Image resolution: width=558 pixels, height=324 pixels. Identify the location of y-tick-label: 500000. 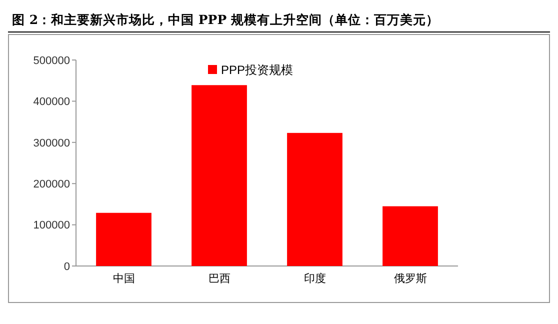
(51, 60).